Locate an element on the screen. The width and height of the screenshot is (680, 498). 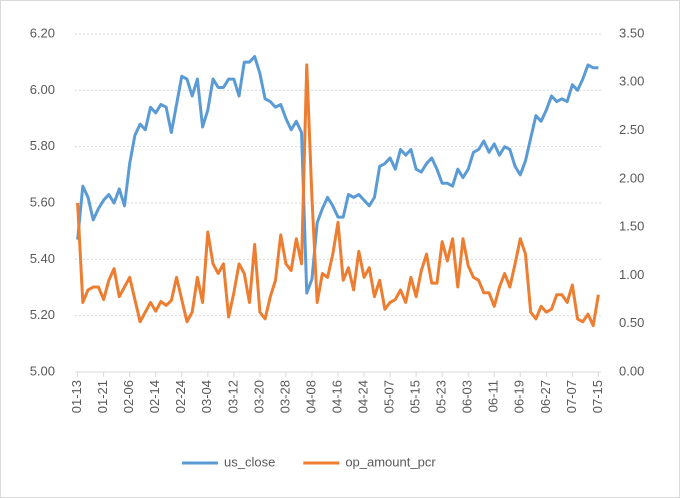
x-tick-label: 06-11 is located at coordinates (493, 396).